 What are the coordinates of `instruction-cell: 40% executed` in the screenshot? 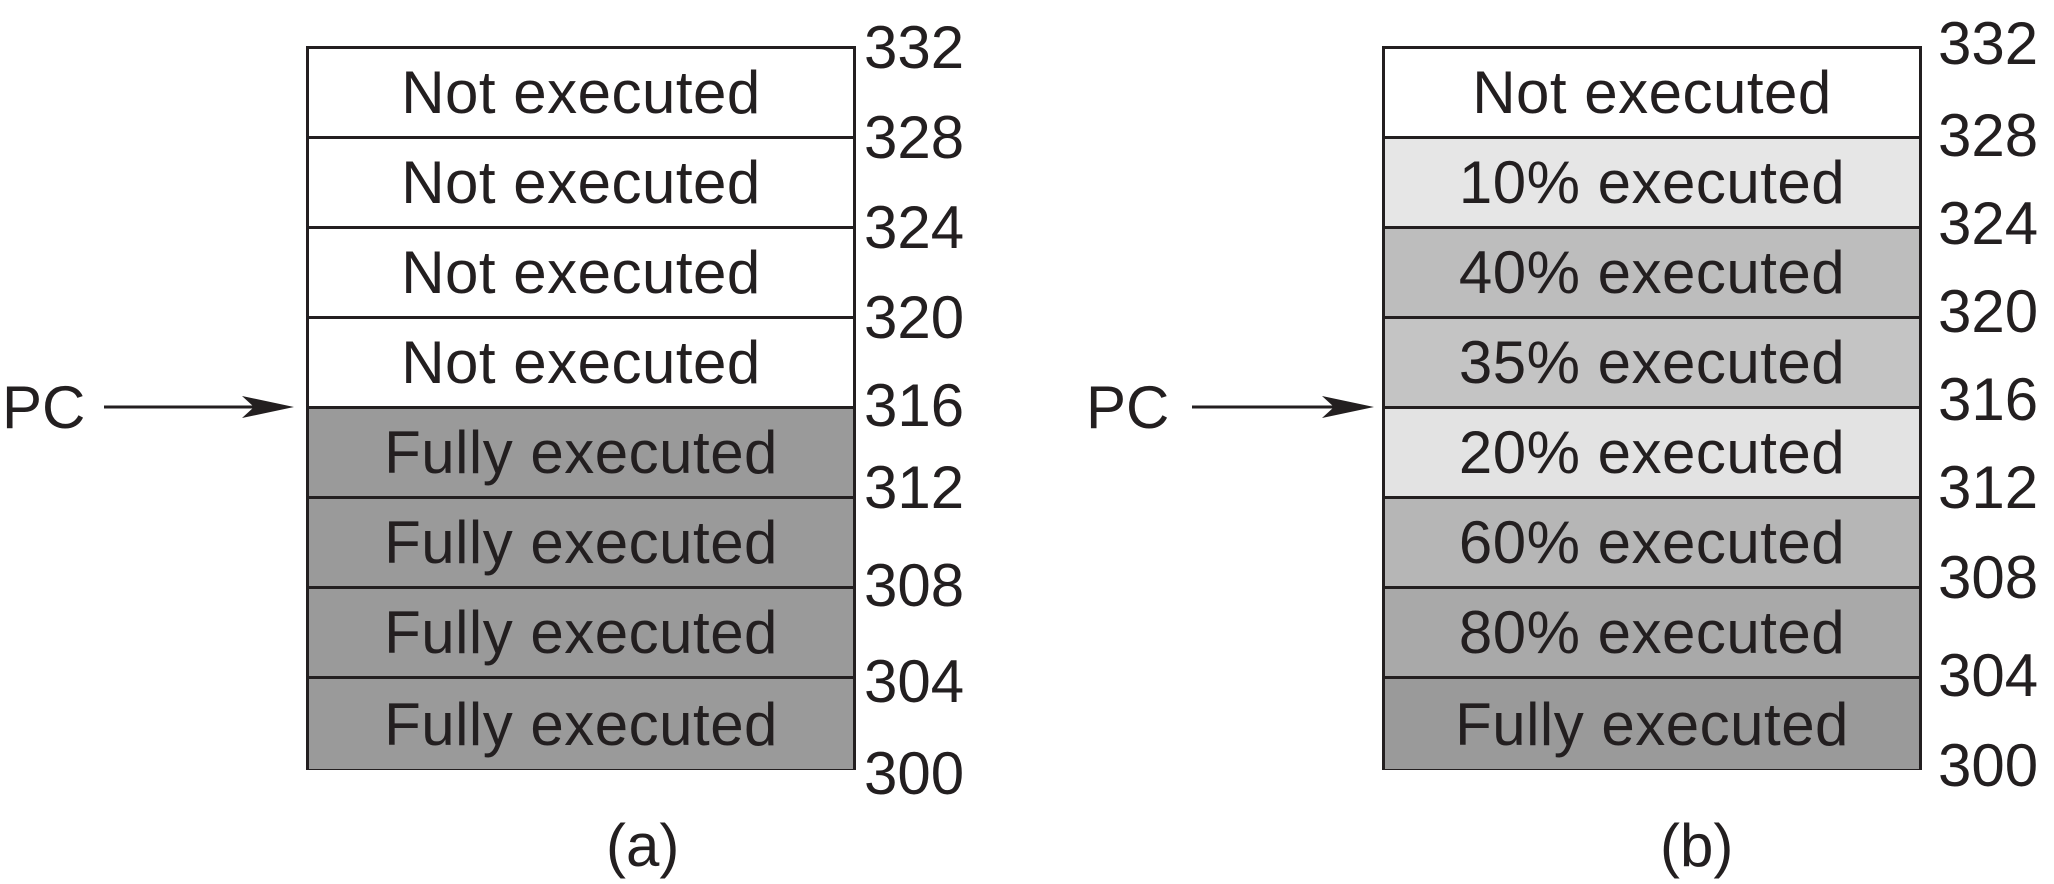 It's located at (1652, 274).